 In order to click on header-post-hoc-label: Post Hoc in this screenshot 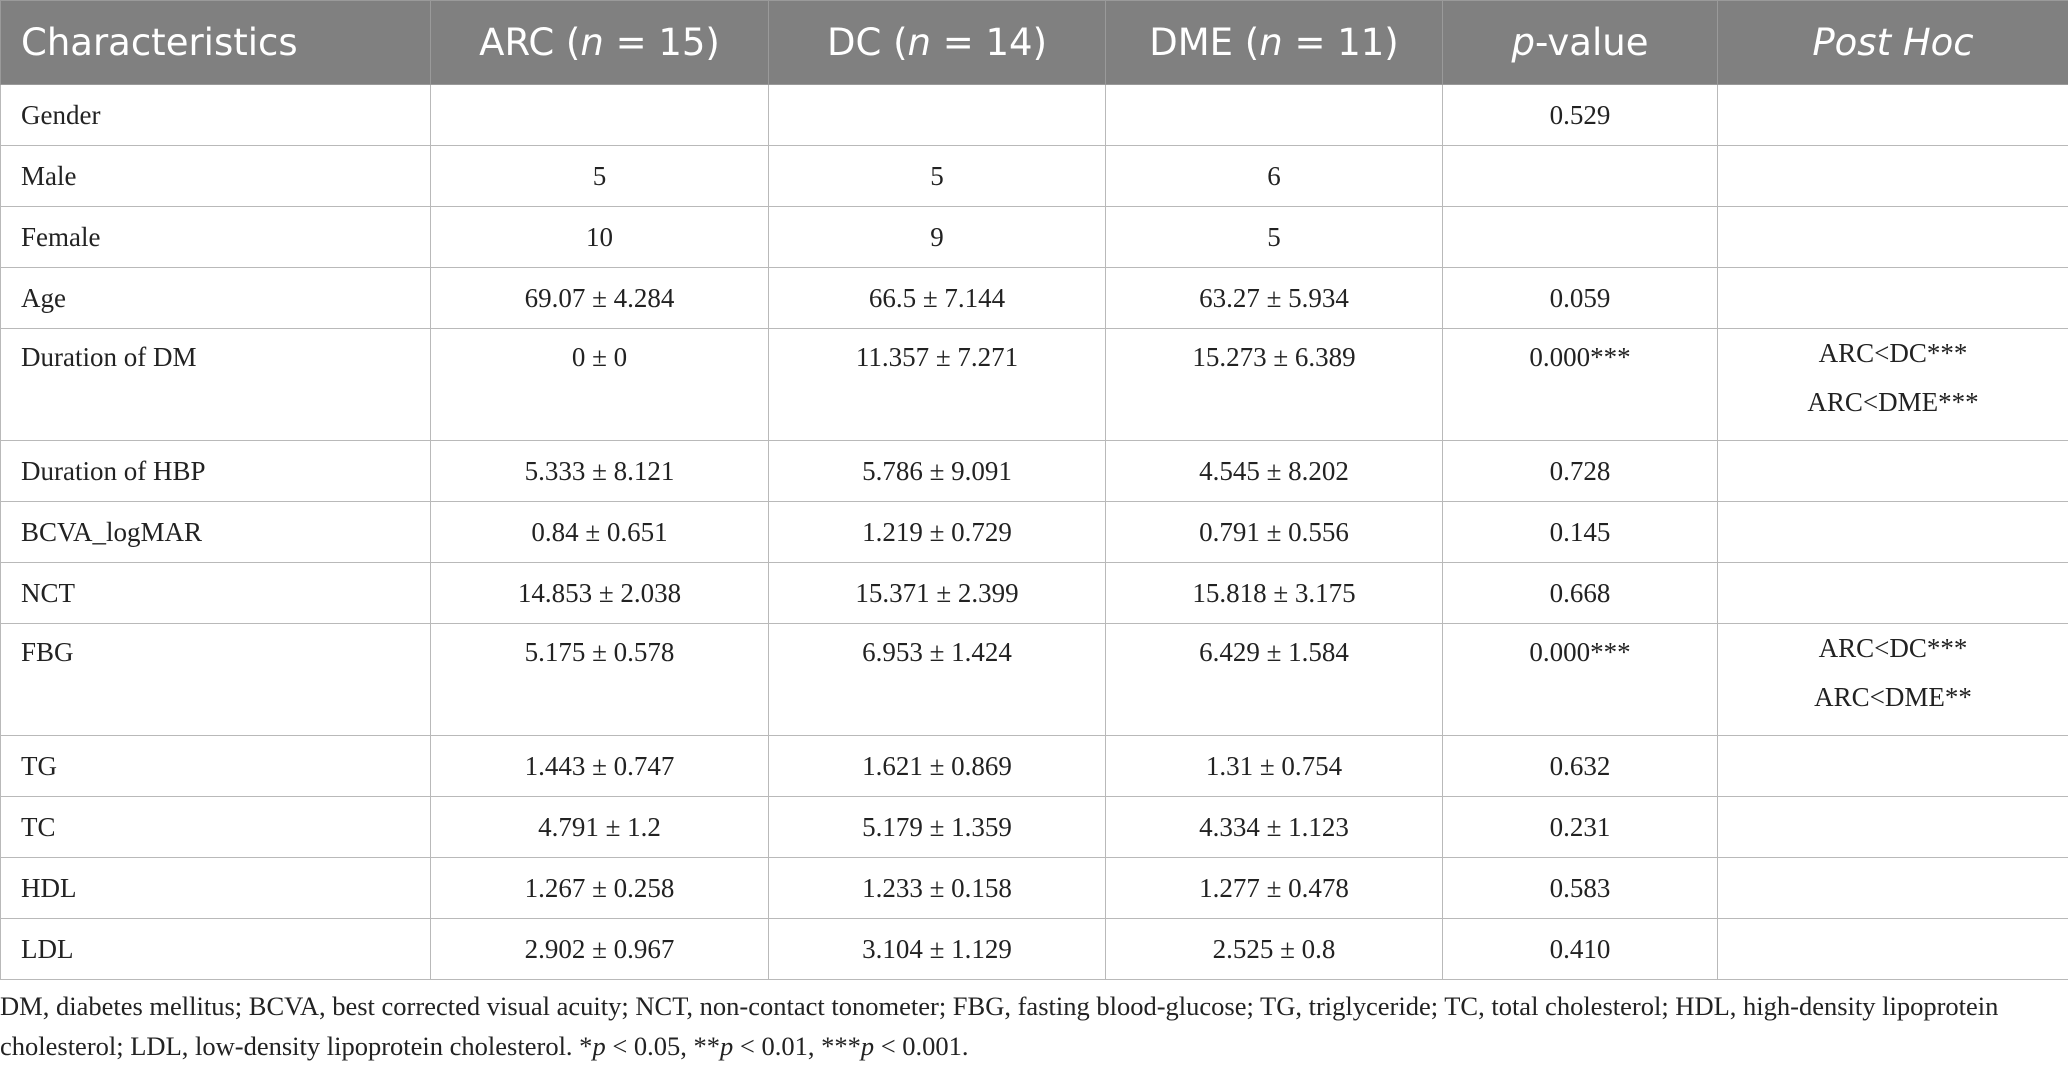, I will do `click(1893, 42)`.